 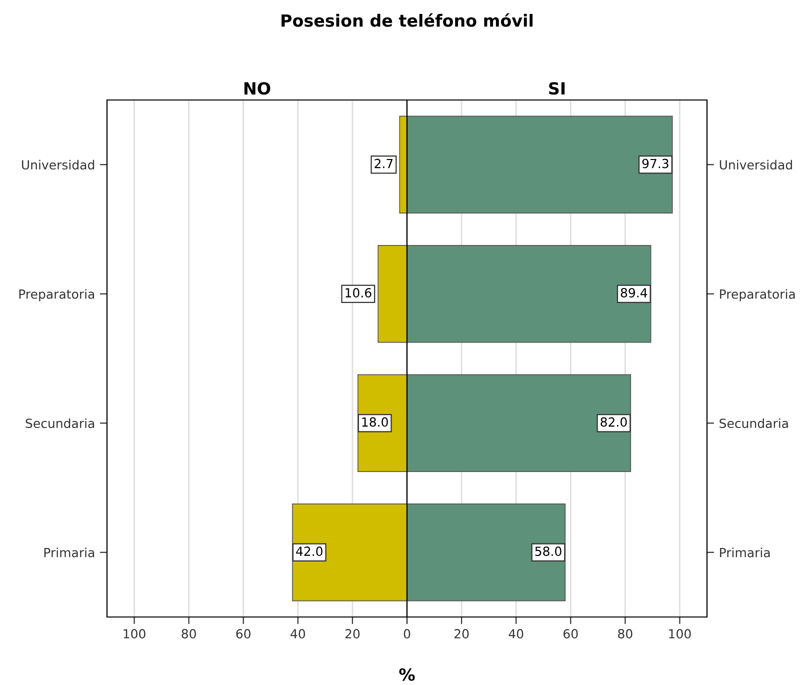 I want to click on data-label: 89.4, so click(x=634, y=293).